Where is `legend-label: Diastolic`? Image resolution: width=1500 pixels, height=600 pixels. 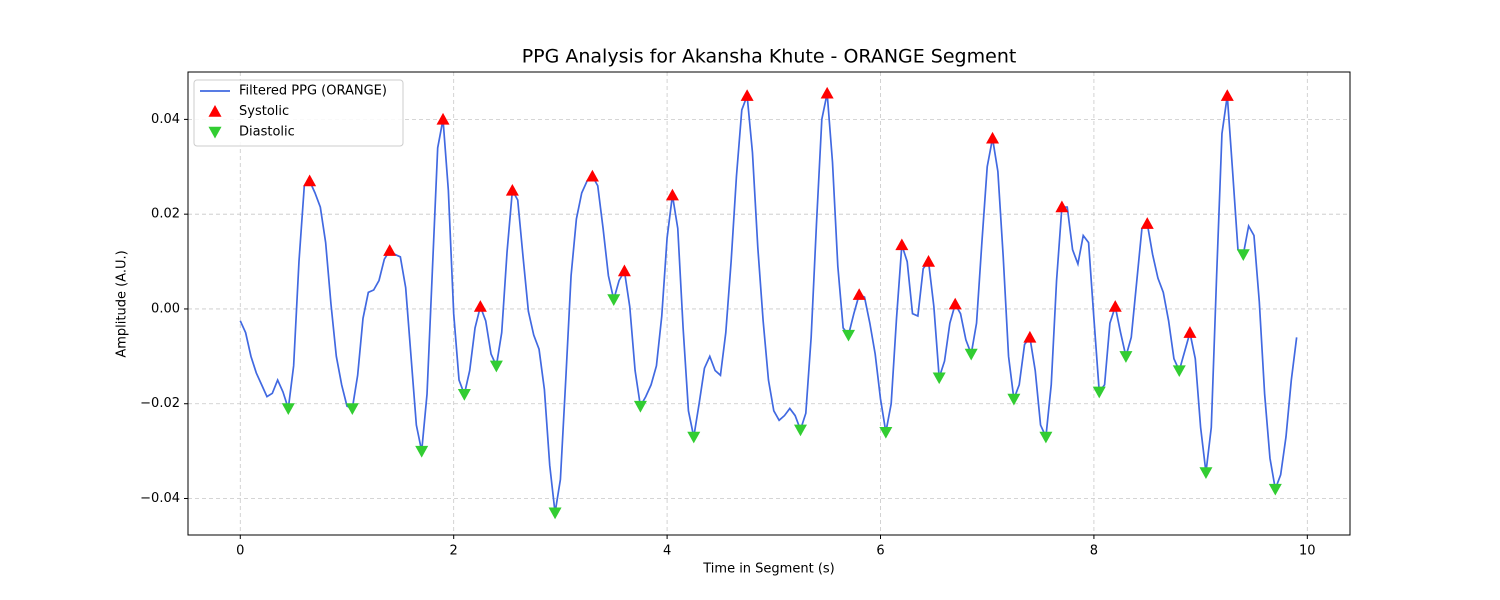 legend-label: Diastolic is located at coordinates (267, 132).